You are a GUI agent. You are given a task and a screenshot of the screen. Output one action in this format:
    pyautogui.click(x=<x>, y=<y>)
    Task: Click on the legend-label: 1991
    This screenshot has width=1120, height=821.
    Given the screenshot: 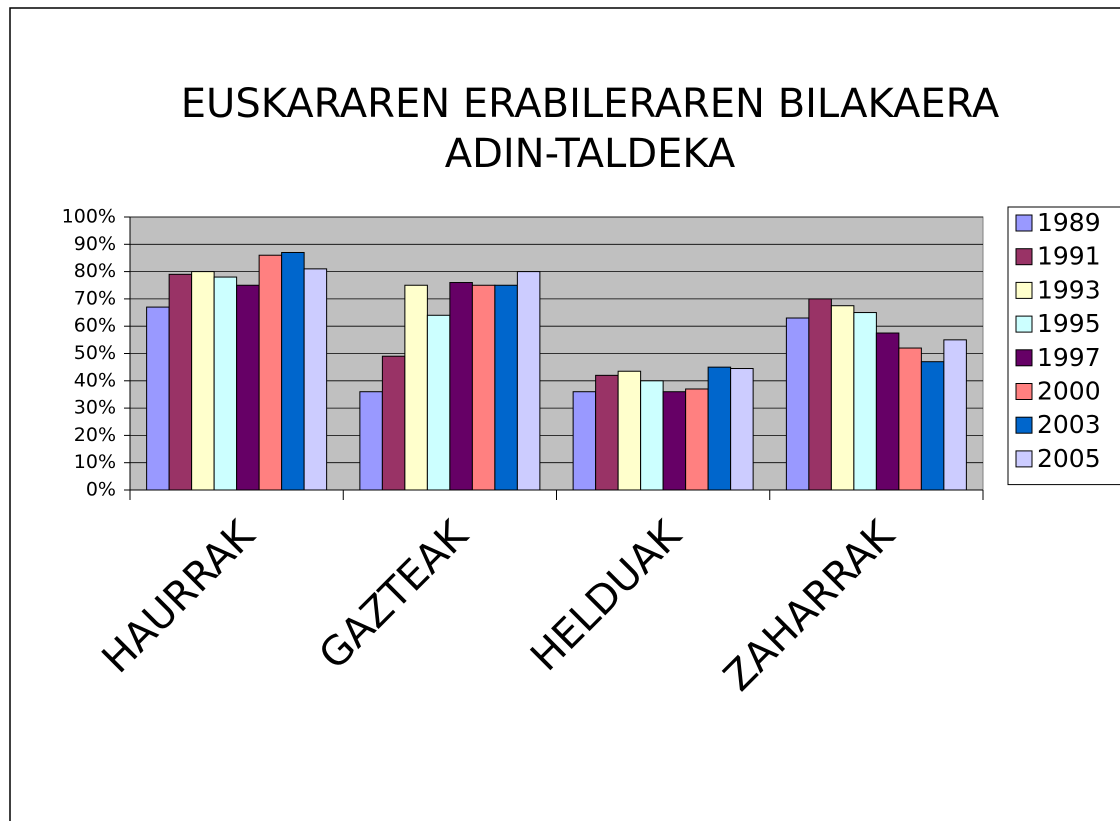 What is the action you would take?
    pyautogui.click(x=1069, y=256)
    